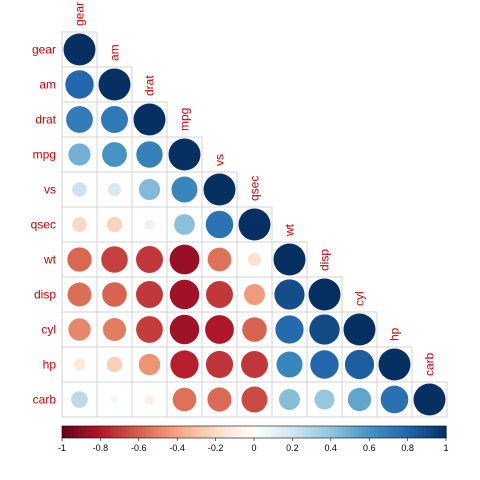 Image resolution: width=480 pixels, height=480 pixels. What do you see at coordinates (149, 364) in the screenshot?
I see `corr-circle-hp-drat` at bounding box center [149, 364].